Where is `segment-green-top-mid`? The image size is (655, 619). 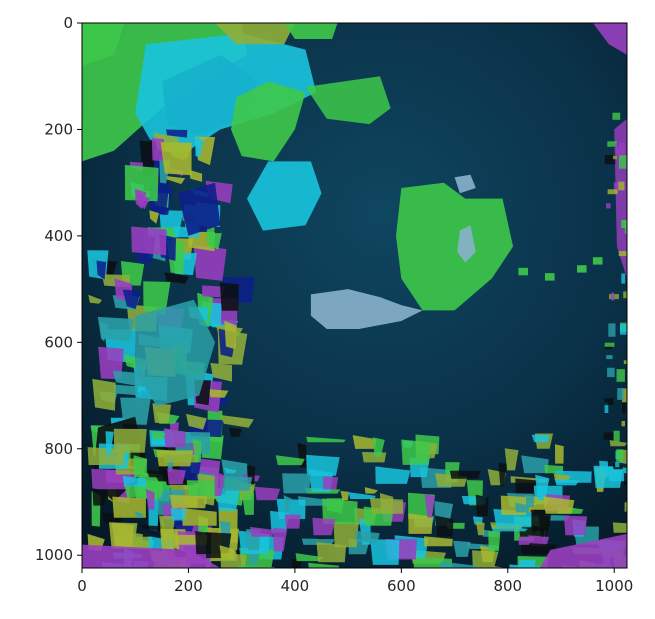 segment-green-top-mid is located at coordinates (311, 31).